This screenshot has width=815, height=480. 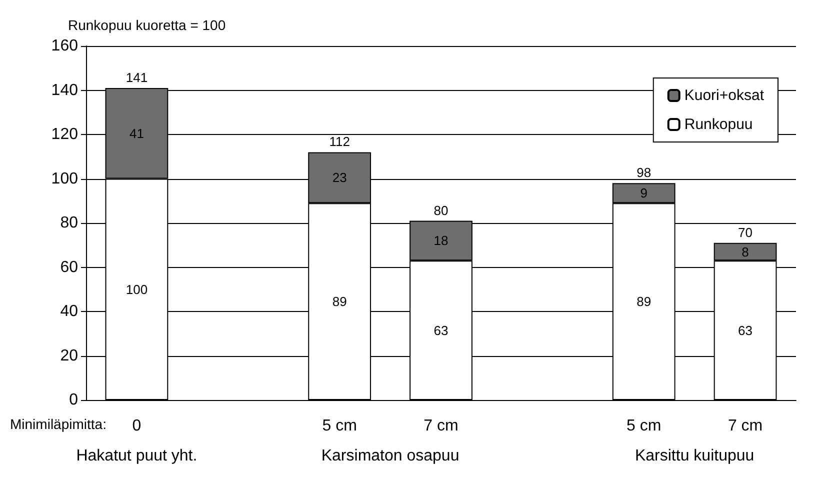 What do you see at coordinates (64, 46) in the screenshot?
I see `y-tick-label: 160` at bounding box center [64, 46].